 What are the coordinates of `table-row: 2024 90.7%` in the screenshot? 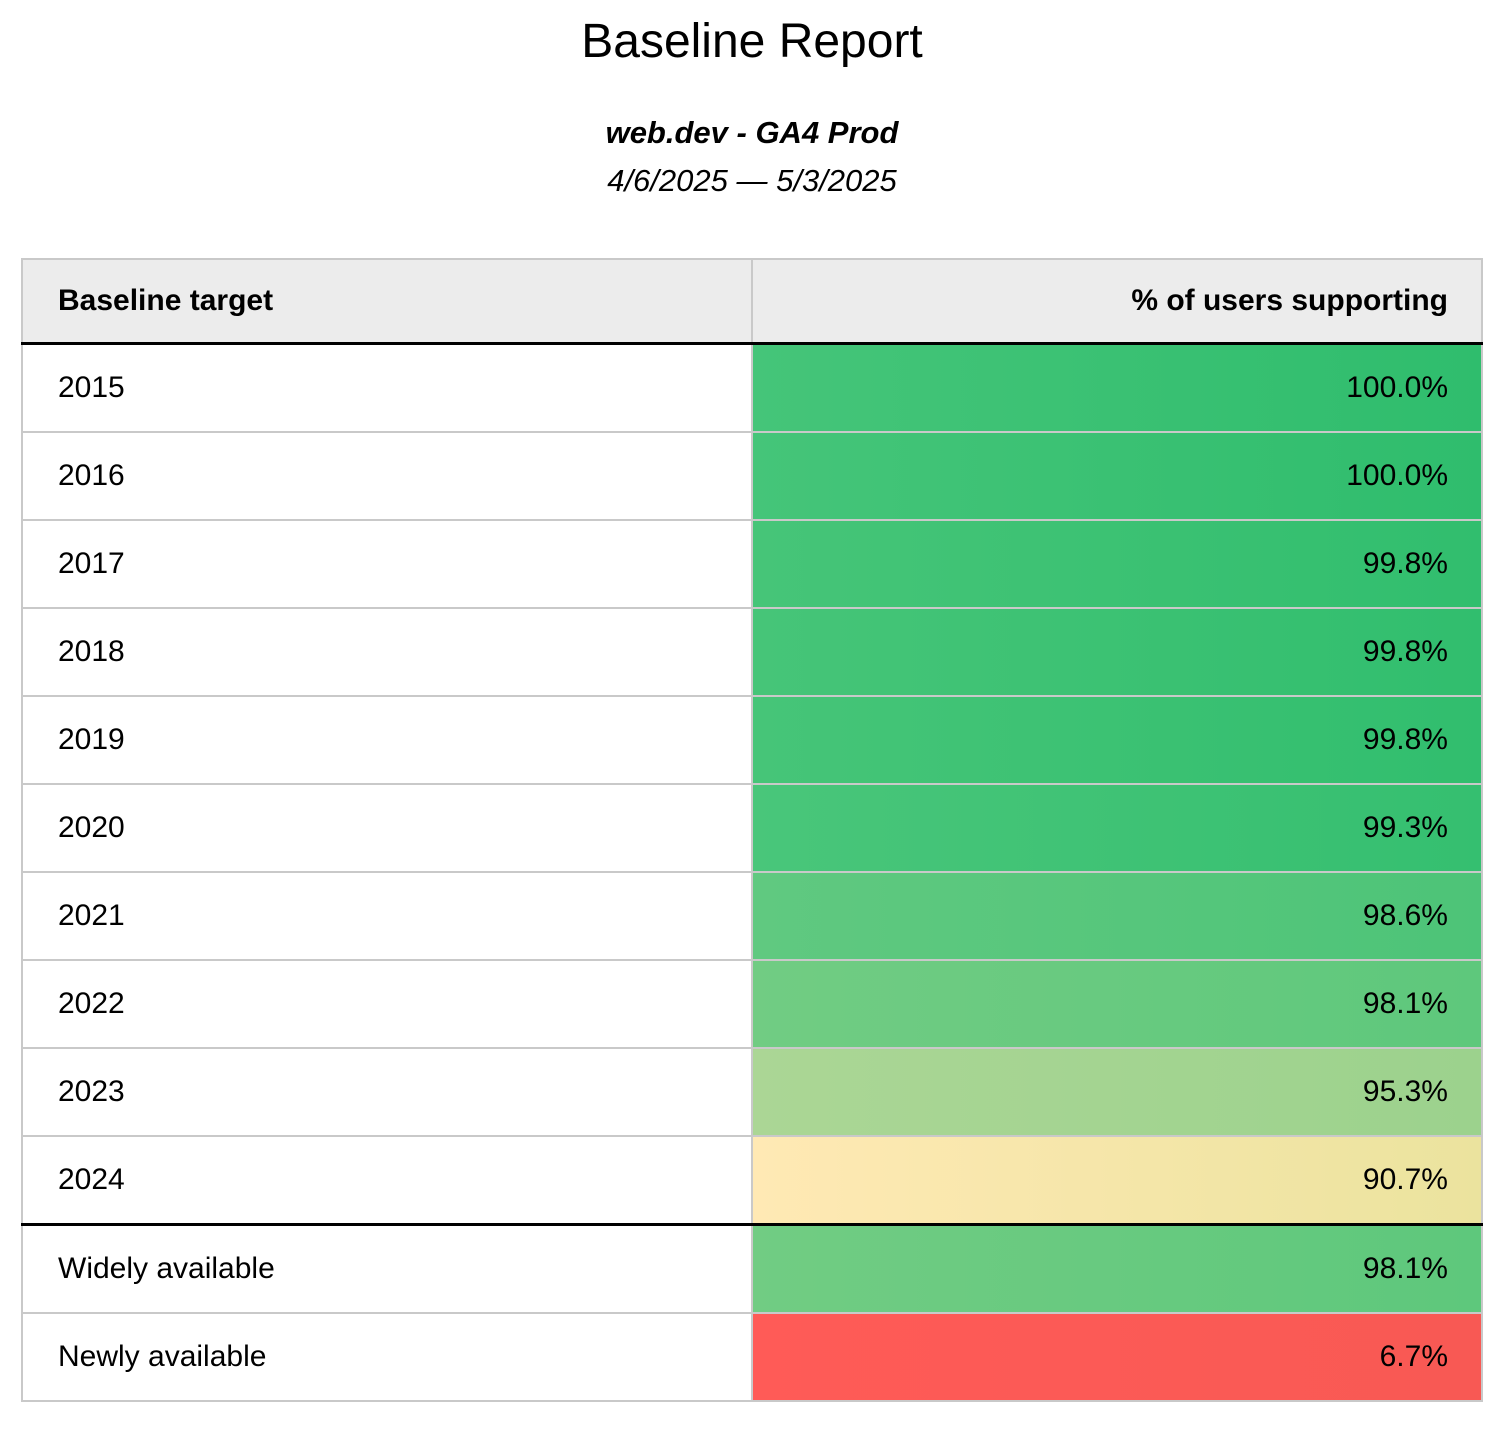 It's located at (752, 1180).